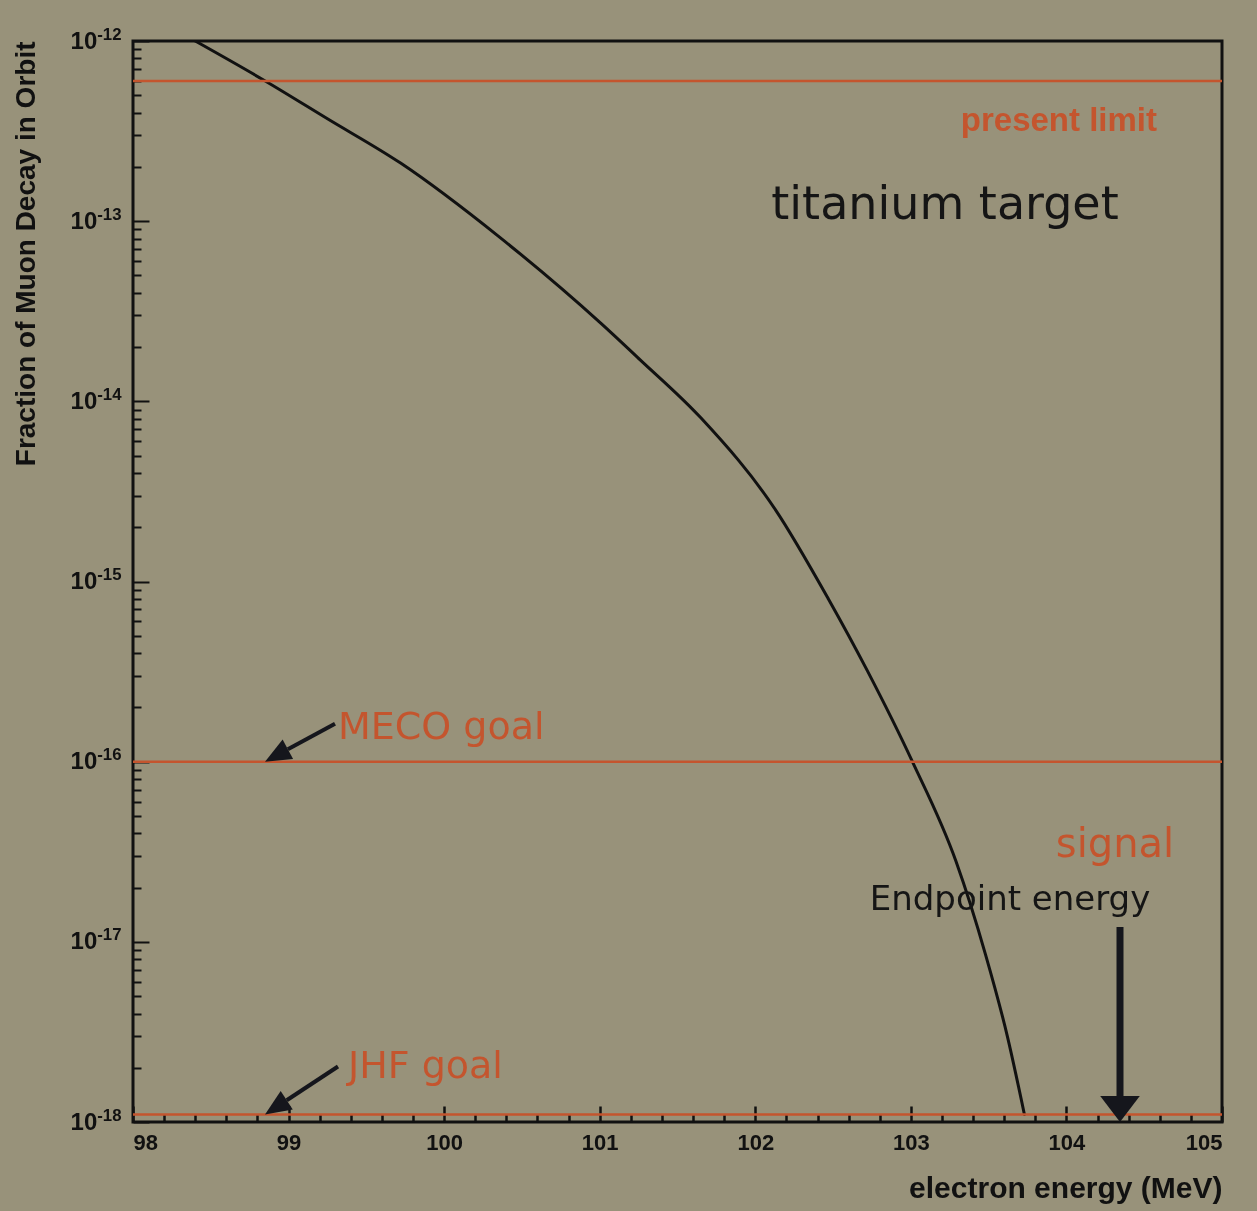 The height and width of the screenshot is (1211, 1257). I want to click on x-axis-title: electron energy (MeV), so click(1066, 1187).